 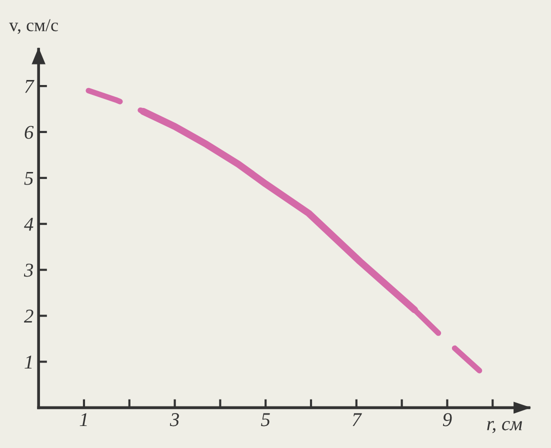 What do you see at coordinates (29, 178) in the screenshot?
I see `y-tick-label: 5` at bounding box center [29, 178].